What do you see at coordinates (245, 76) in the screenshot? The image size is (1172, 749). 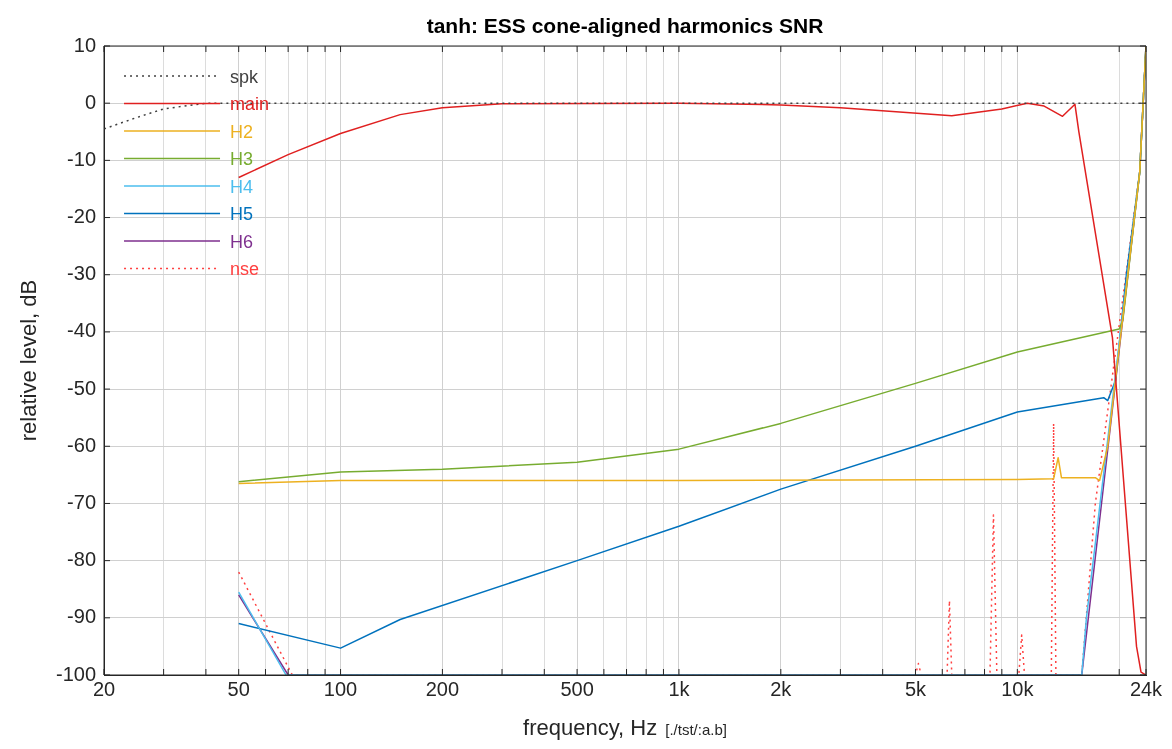 I see `series-label: spk` at bounding box center [245, 76].